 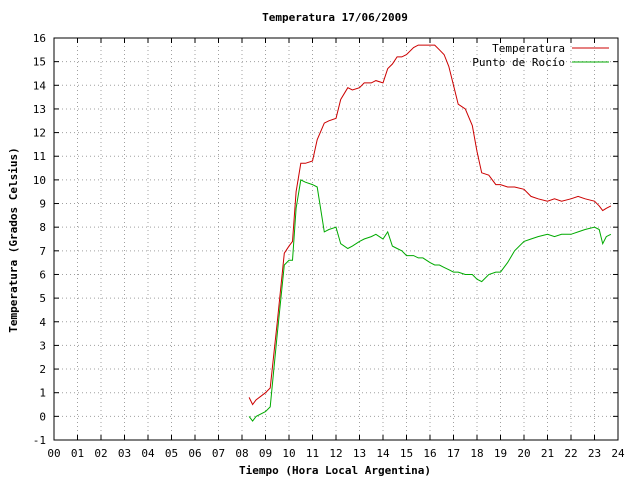 What do you see at coordinates (335, 453) in the screenshot?
I see `x-tick-label: 12` at bounding box center [335, 453].